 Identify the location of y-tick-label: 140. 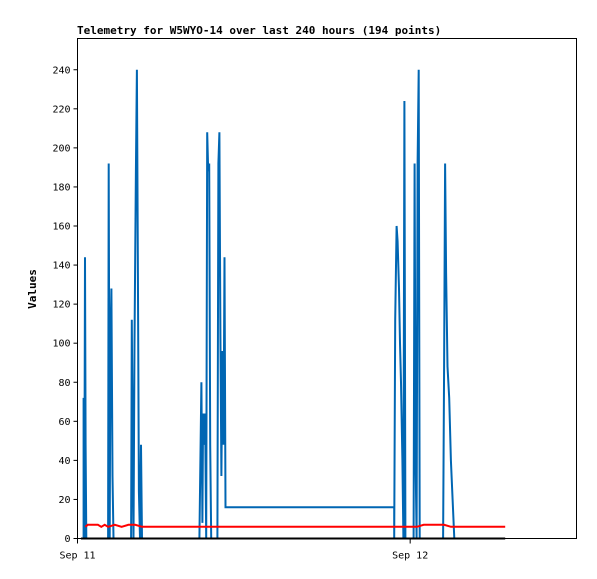
(61, 266).